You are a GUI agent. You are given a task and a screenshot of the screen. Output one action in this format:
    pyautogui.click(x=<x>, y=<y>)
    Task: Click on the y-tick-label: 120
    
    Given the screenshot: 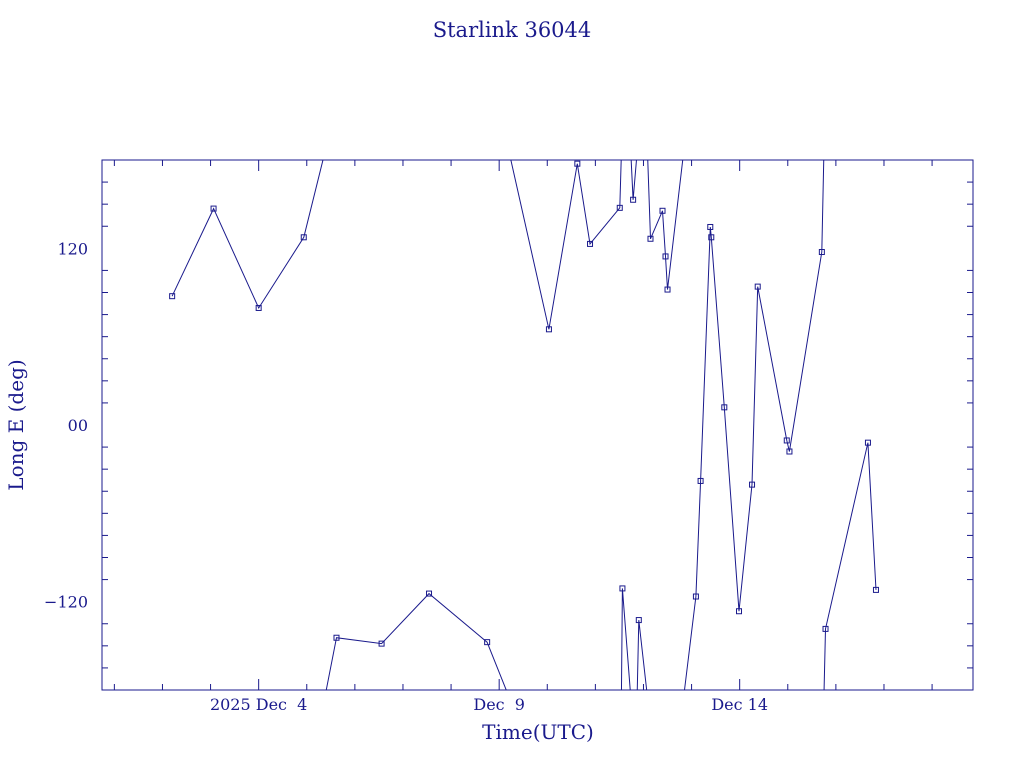 What is the action you would take?
    pyautogui.click(x=72, y=248)
    